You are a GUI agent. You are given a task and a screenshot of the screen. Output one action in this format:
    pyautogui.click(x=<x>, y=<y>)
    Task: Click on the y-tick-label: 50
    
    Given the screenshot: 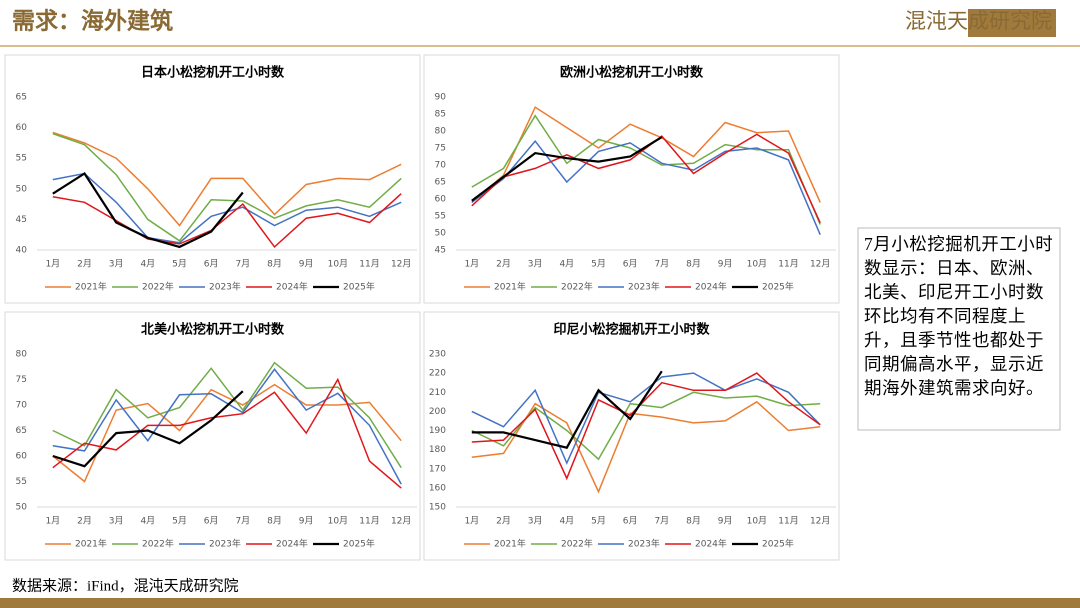 What is the action you would take?
    pyautogui.click(x=22, y=508)
    